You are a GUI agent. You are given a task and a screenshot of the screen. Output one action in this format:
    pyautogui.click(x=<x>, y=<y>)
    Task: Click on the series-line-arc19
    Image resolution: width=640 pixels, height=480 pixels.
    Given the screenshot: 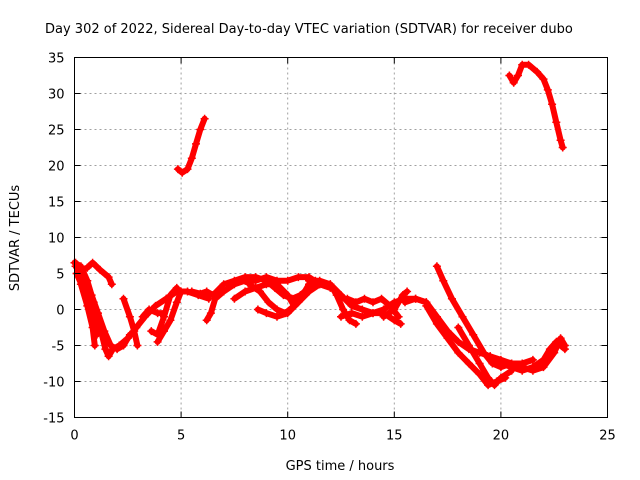 What is the action you would take?
    pyautogui.click(x=395, y=304)
    